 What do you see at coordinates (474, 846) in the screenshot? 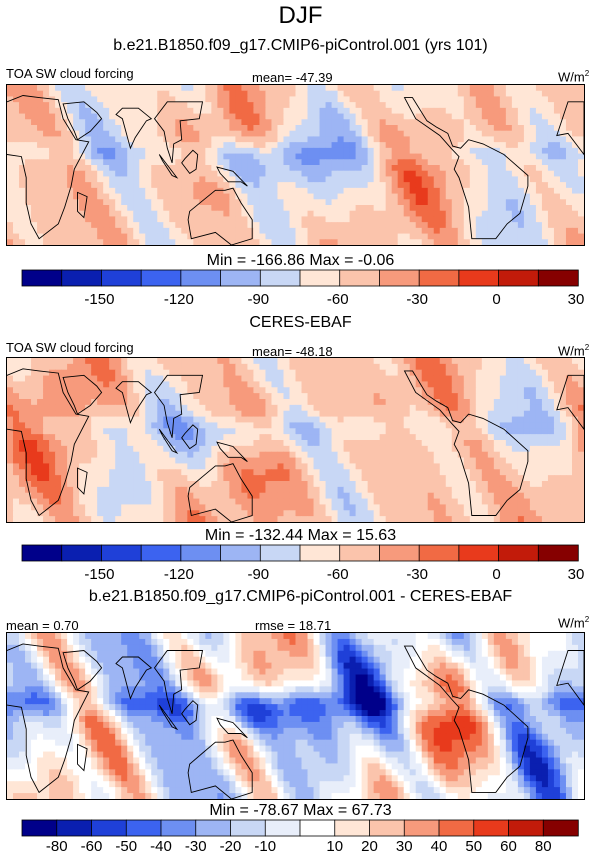
I see `colorbar-tick-label: 50` at bounding box center [474, 846].